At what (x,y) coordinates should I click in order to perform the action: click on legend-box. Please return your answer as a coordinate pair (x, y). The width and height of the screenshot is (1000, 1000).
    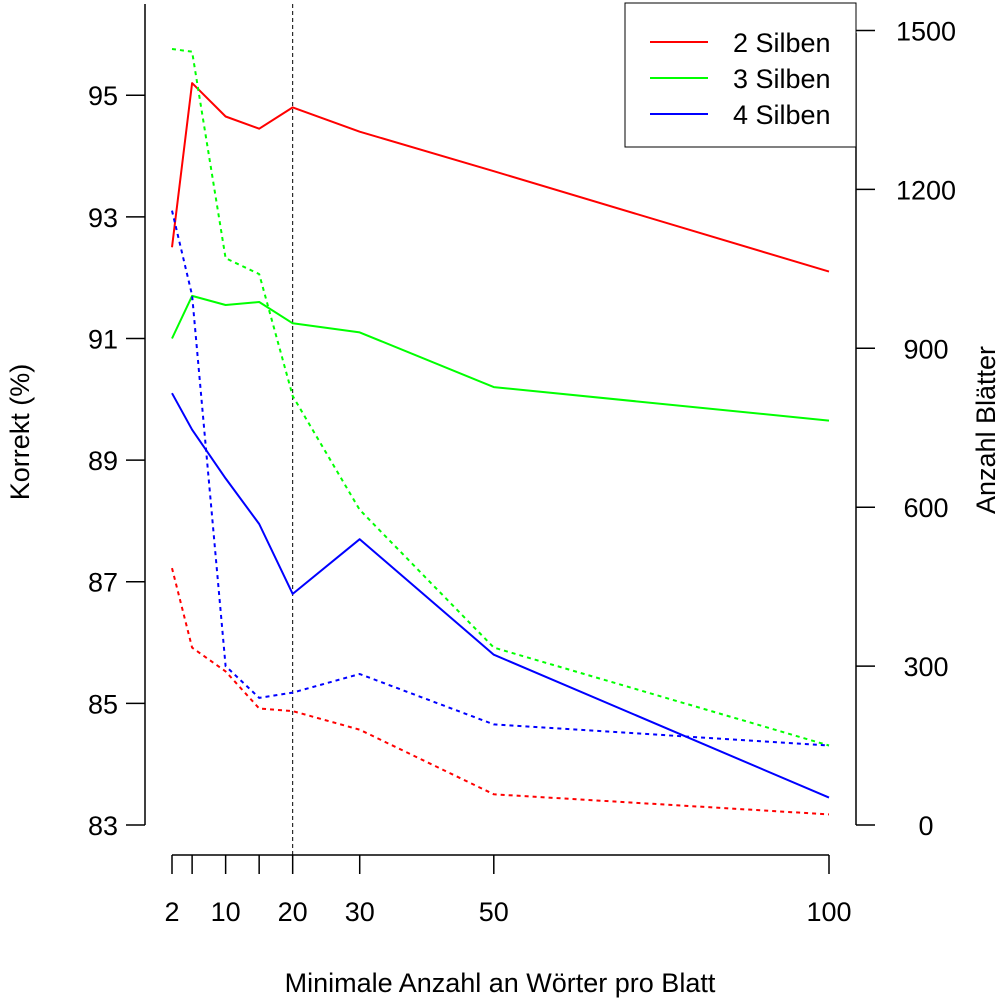
    Looking at the image, I should click on (740, 75).